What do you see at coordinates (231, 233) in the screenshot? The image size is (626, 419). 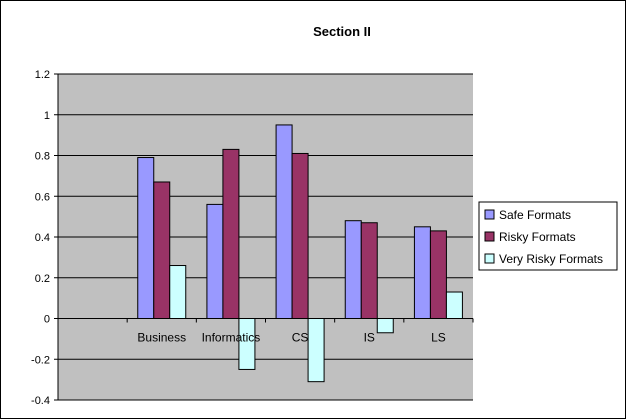 I see `bar-2-informatics` at bounding box center [231, 233].